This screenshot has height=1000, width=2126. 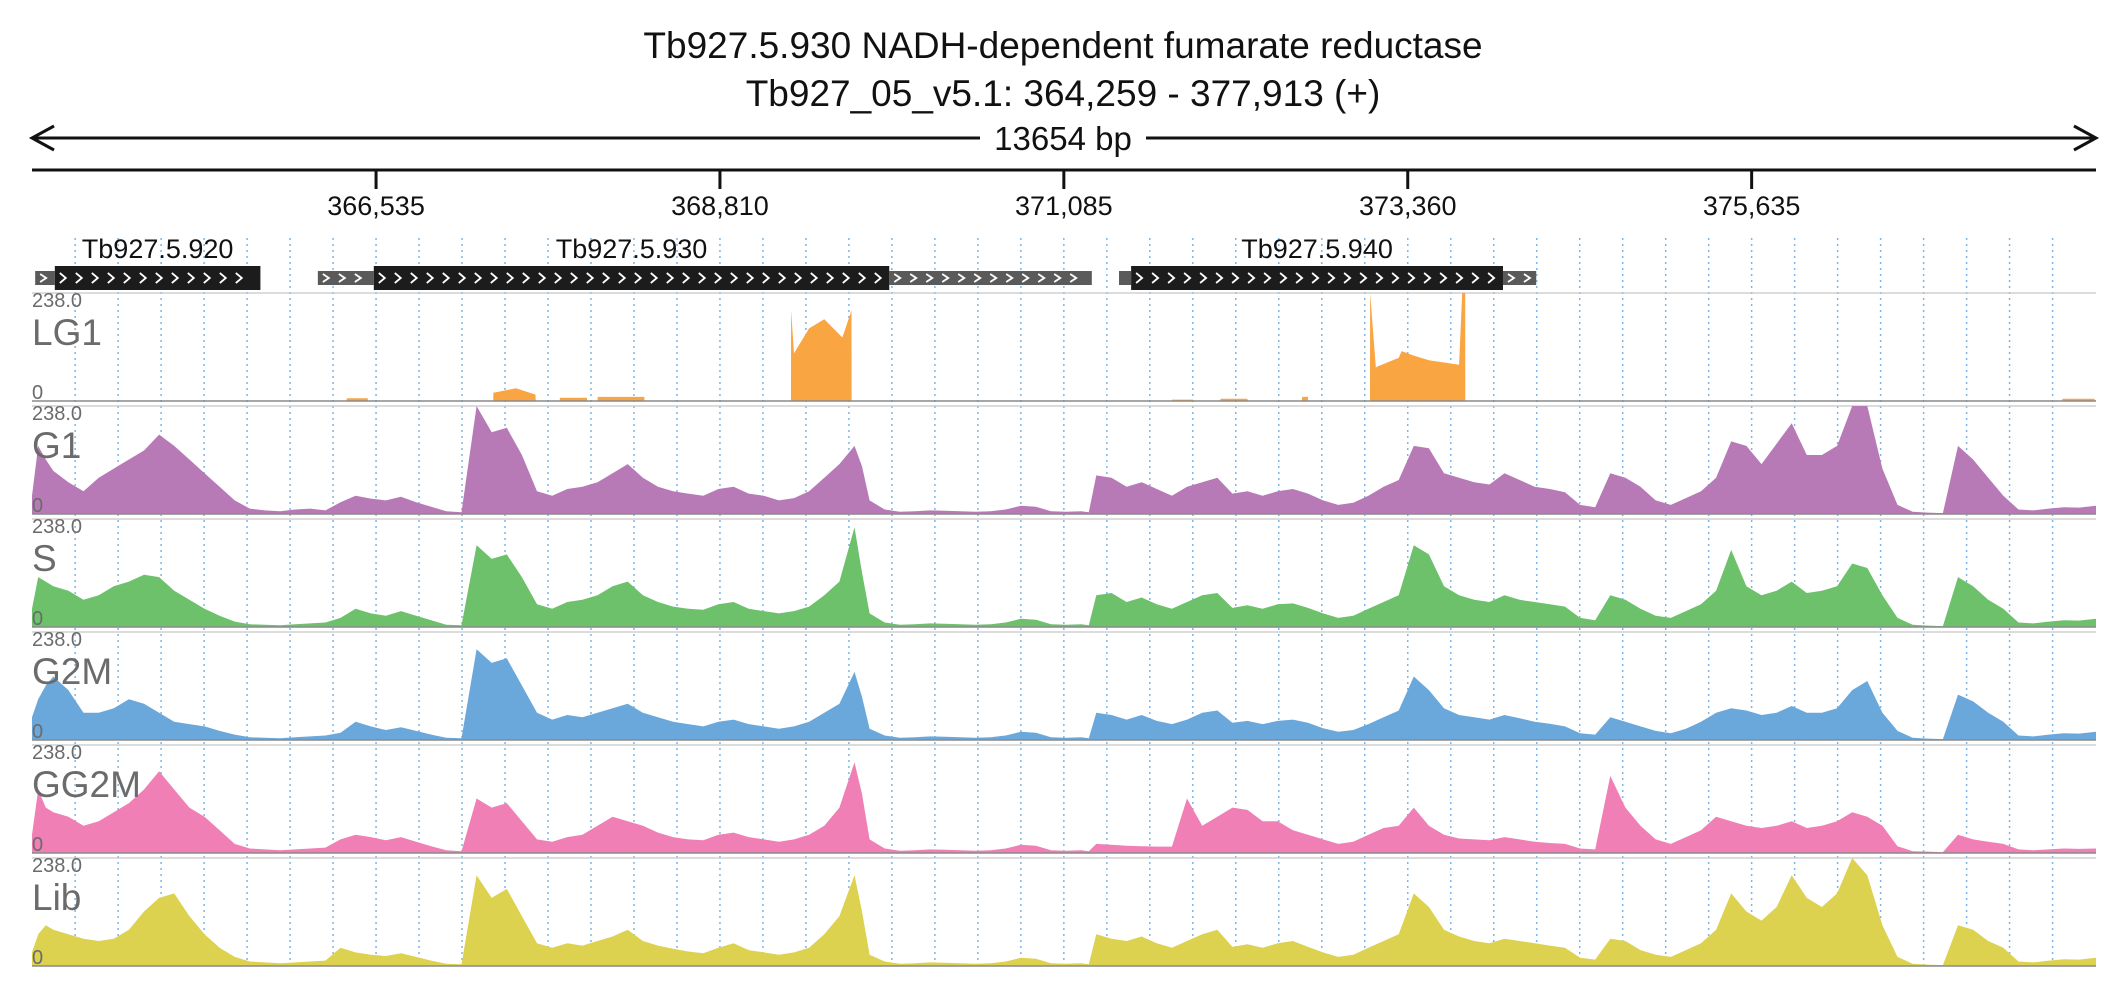 I want to click on axis-tick-label: 373,360, so click(x=1408, y=206).